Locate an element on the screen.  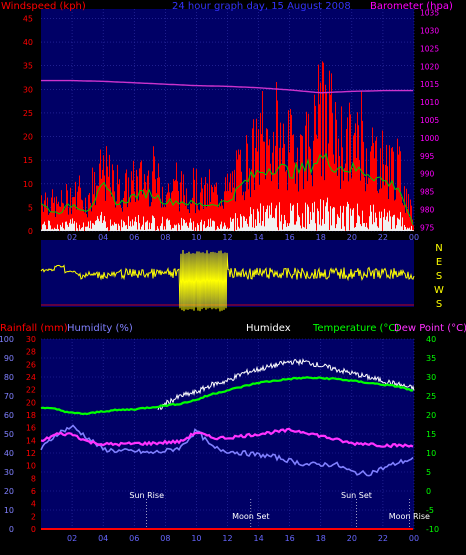
temperature-tick-label: -5 is located at coordinates (430, 510).